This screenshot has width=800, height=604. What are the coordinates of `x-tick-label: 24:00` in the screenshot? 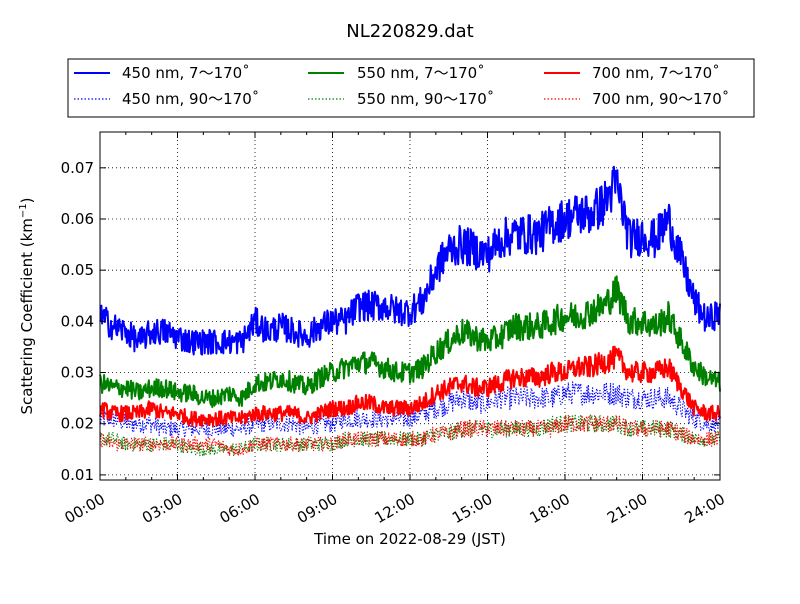 It's located at (705, 508).